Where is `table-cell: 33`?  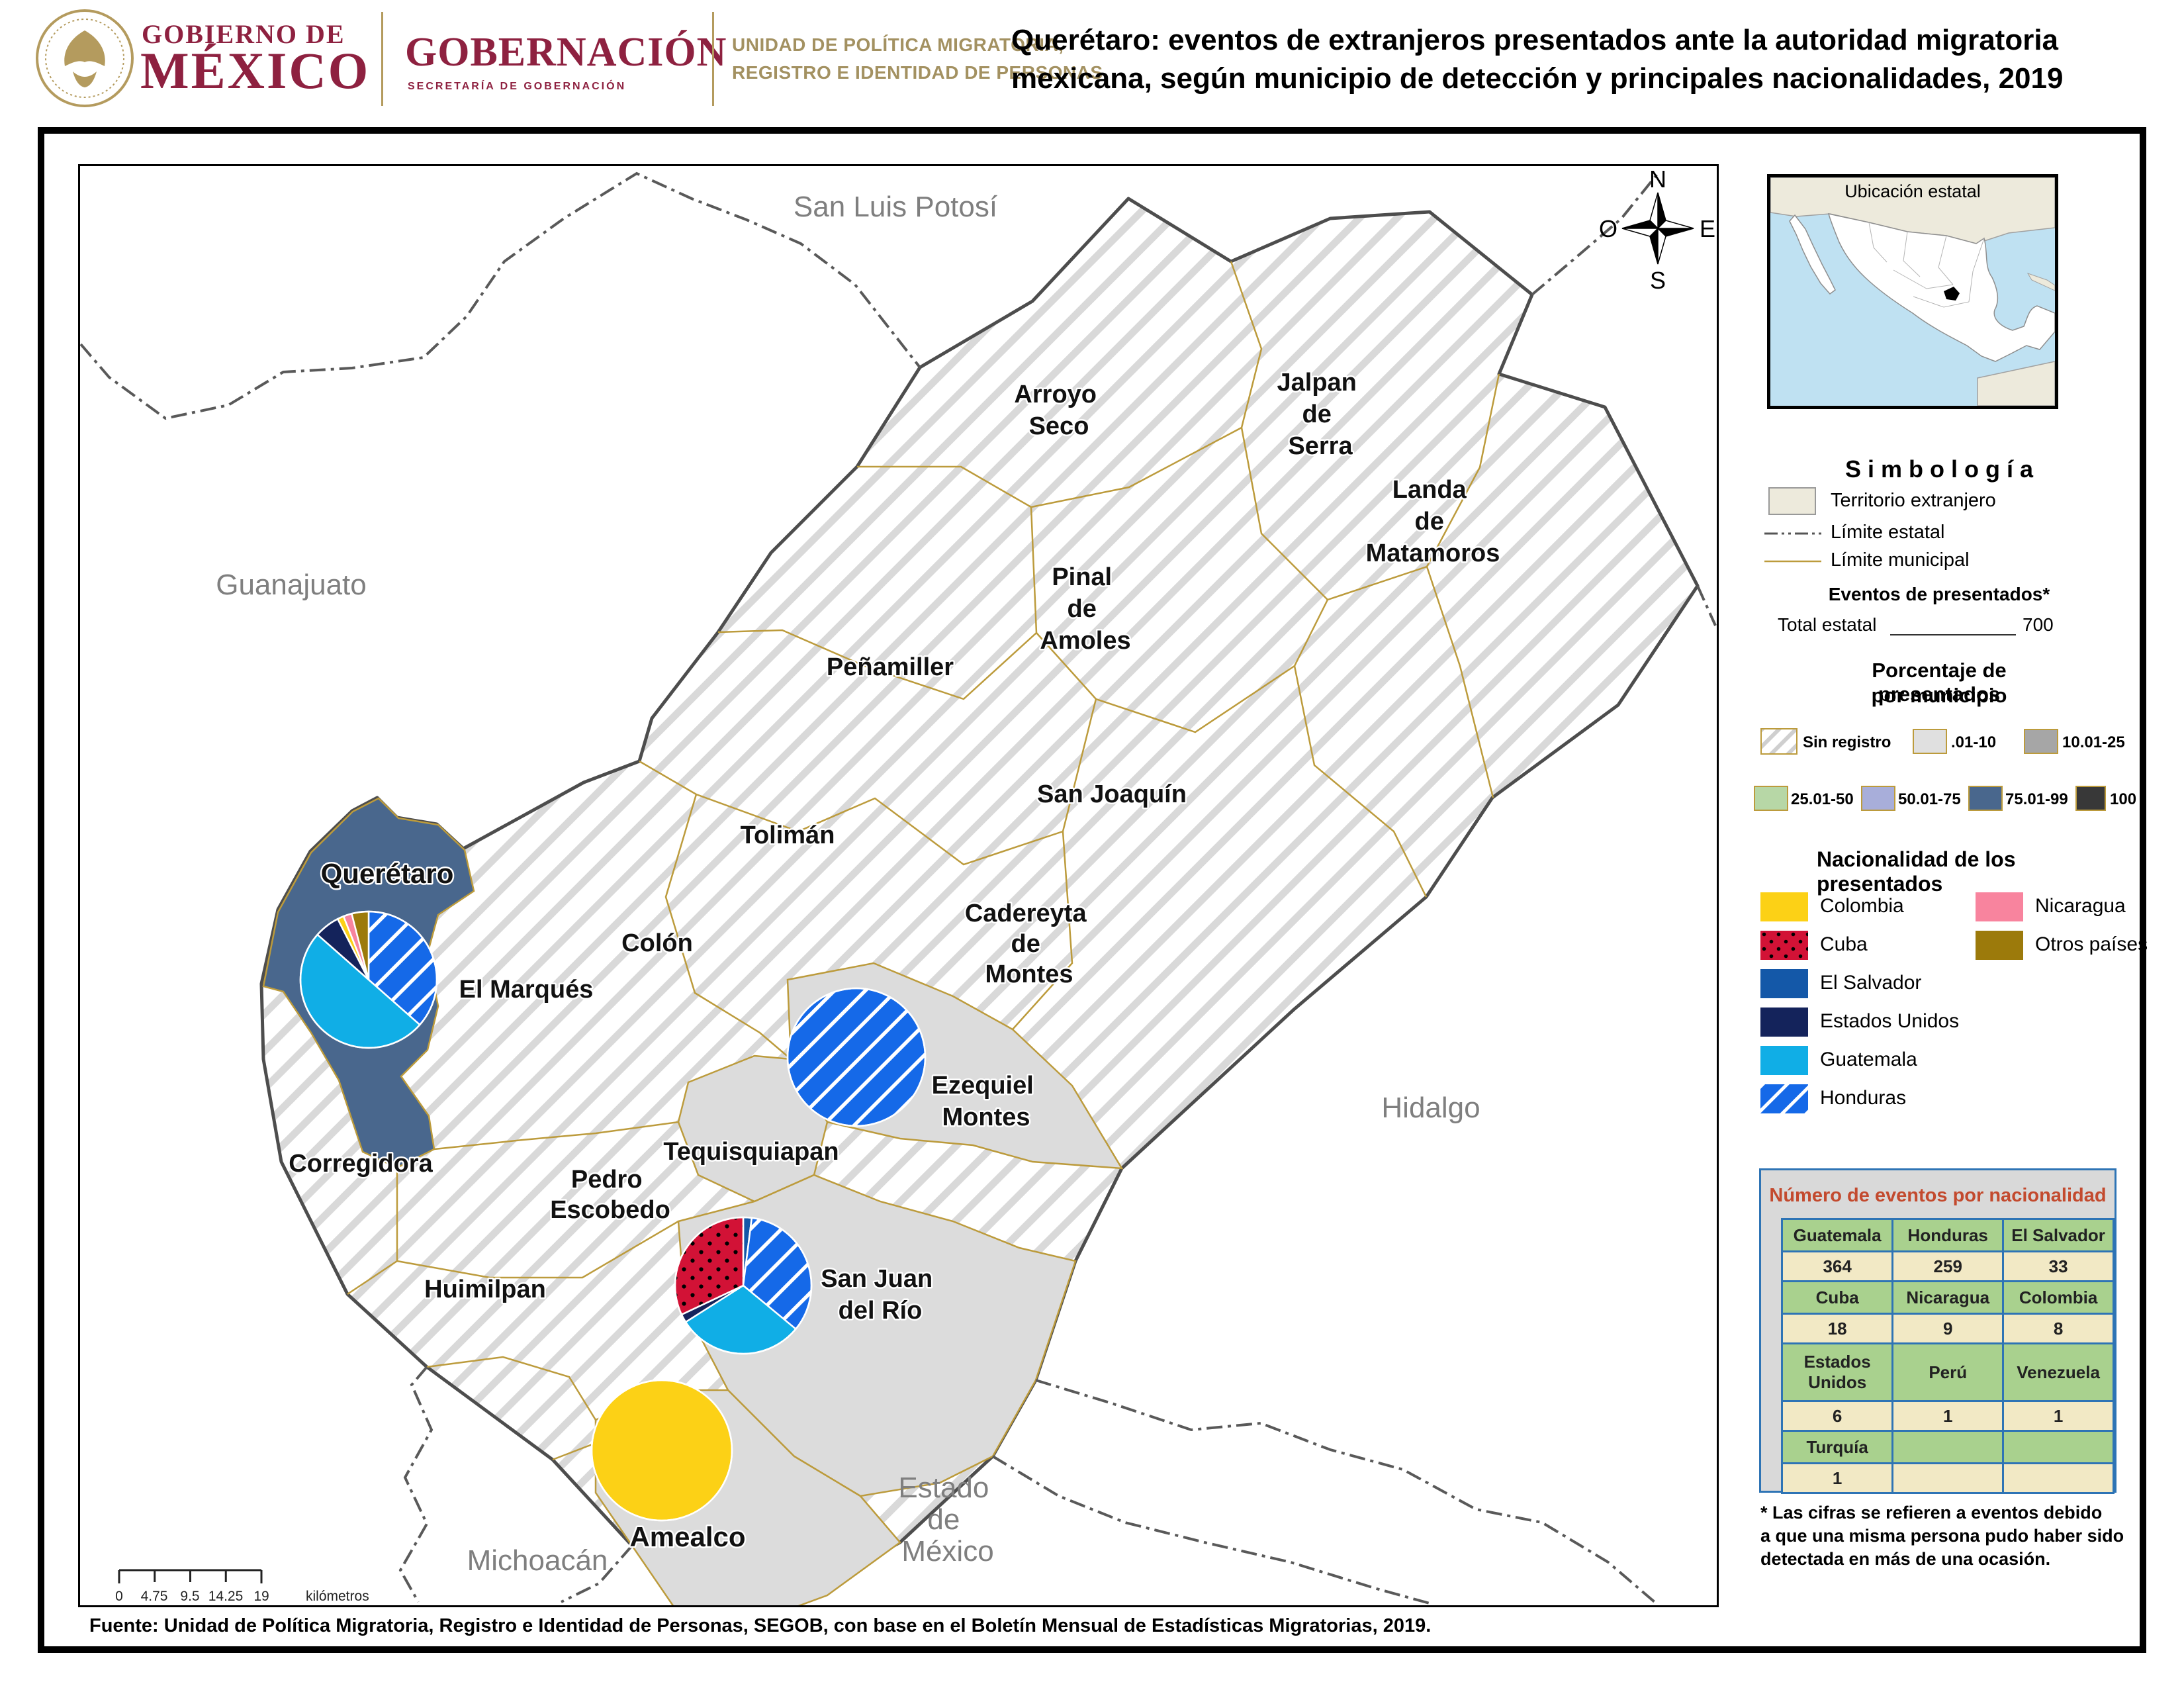 table-cell: 33 is located at coordinates (2058, 1266).